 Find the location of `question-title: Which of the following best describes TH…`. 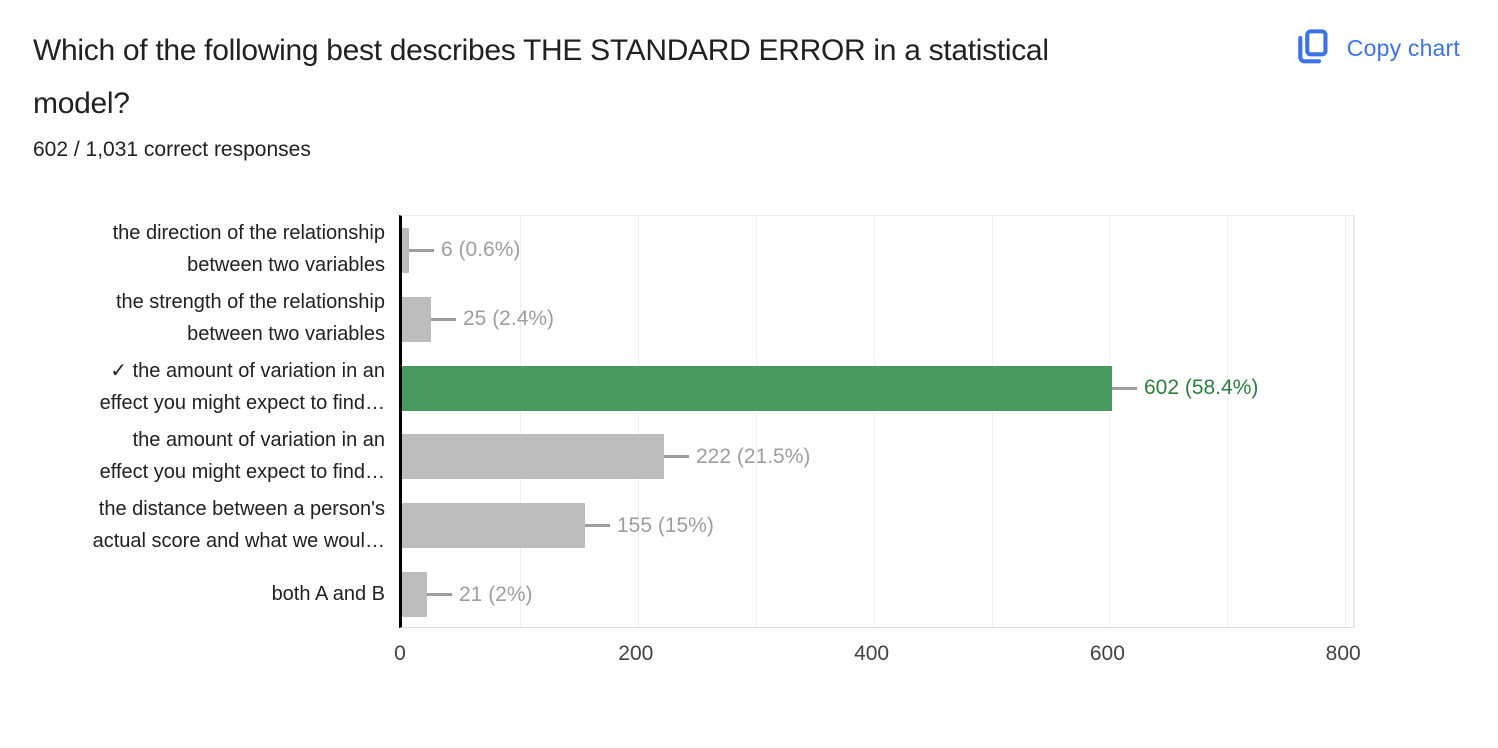

question-title: Which of the following best describes TH… is located at coordinates (541, 77).